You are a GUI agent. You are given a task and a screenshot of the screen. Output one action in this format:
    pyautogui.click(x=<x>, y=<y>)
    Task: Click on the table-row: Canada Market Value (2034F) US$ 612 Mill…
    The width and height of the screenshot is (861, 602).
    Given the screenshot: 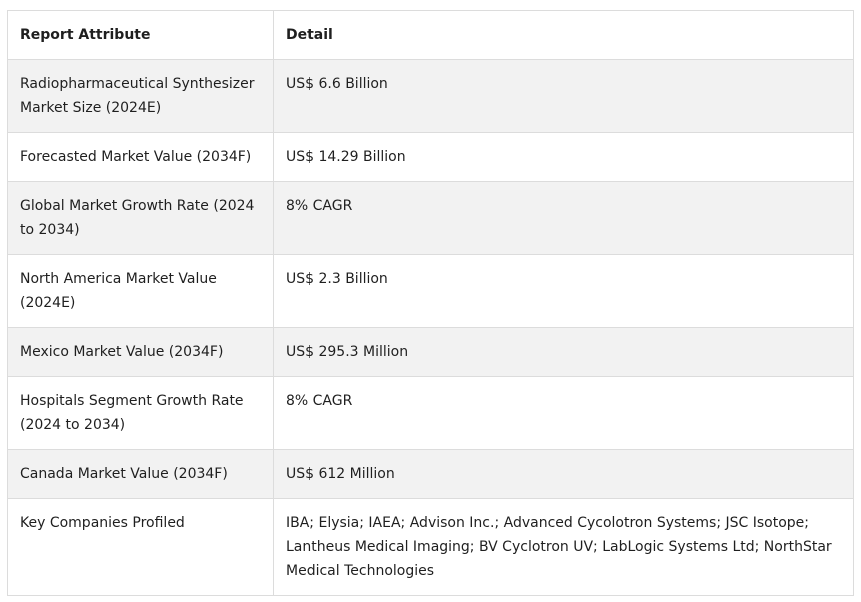 What is the action you would take?
    pyautogui.click(x=430, y=474)
    